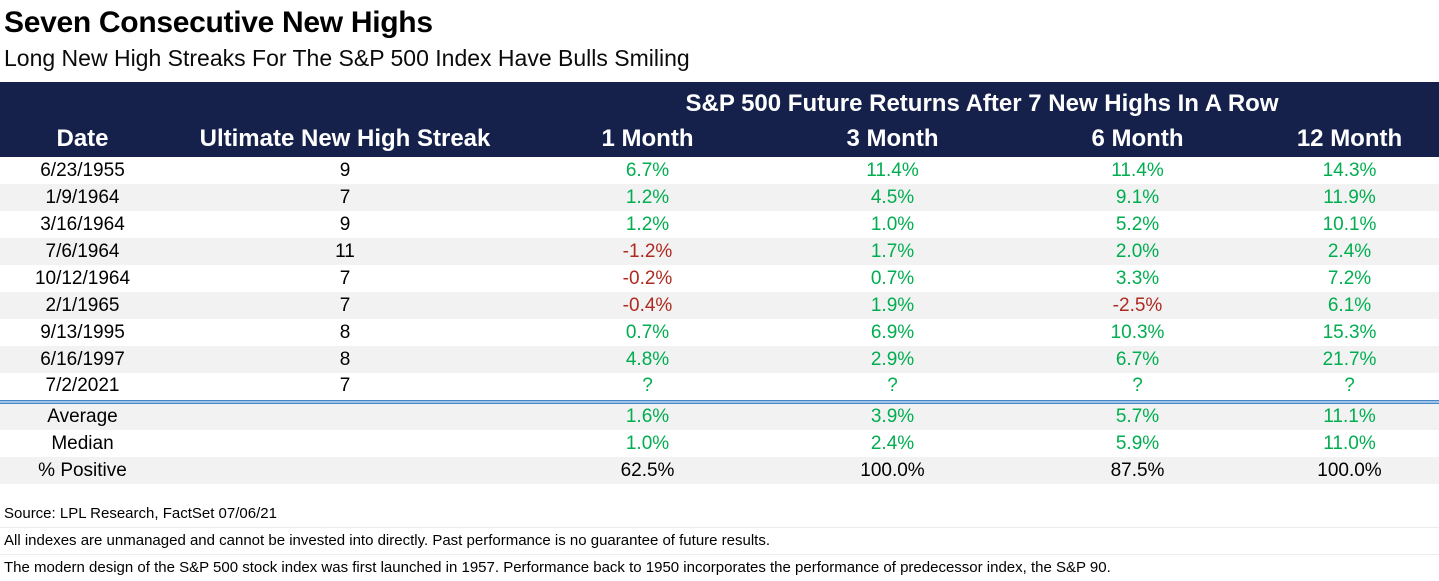 Image resolution: width=1439 pixels, height=581 pixels. I want to click on return-cell: 10.3%, so click(1137, 332).